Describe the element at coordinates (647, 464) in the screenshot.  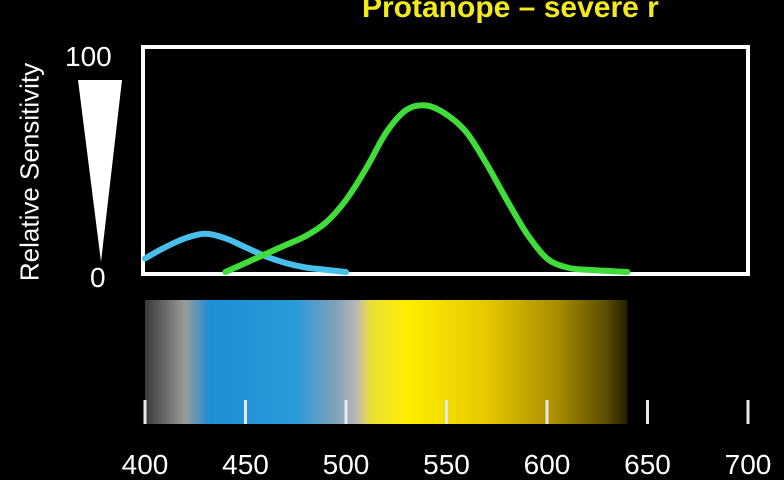
I see `x-tick-label-5: 650` at that location.